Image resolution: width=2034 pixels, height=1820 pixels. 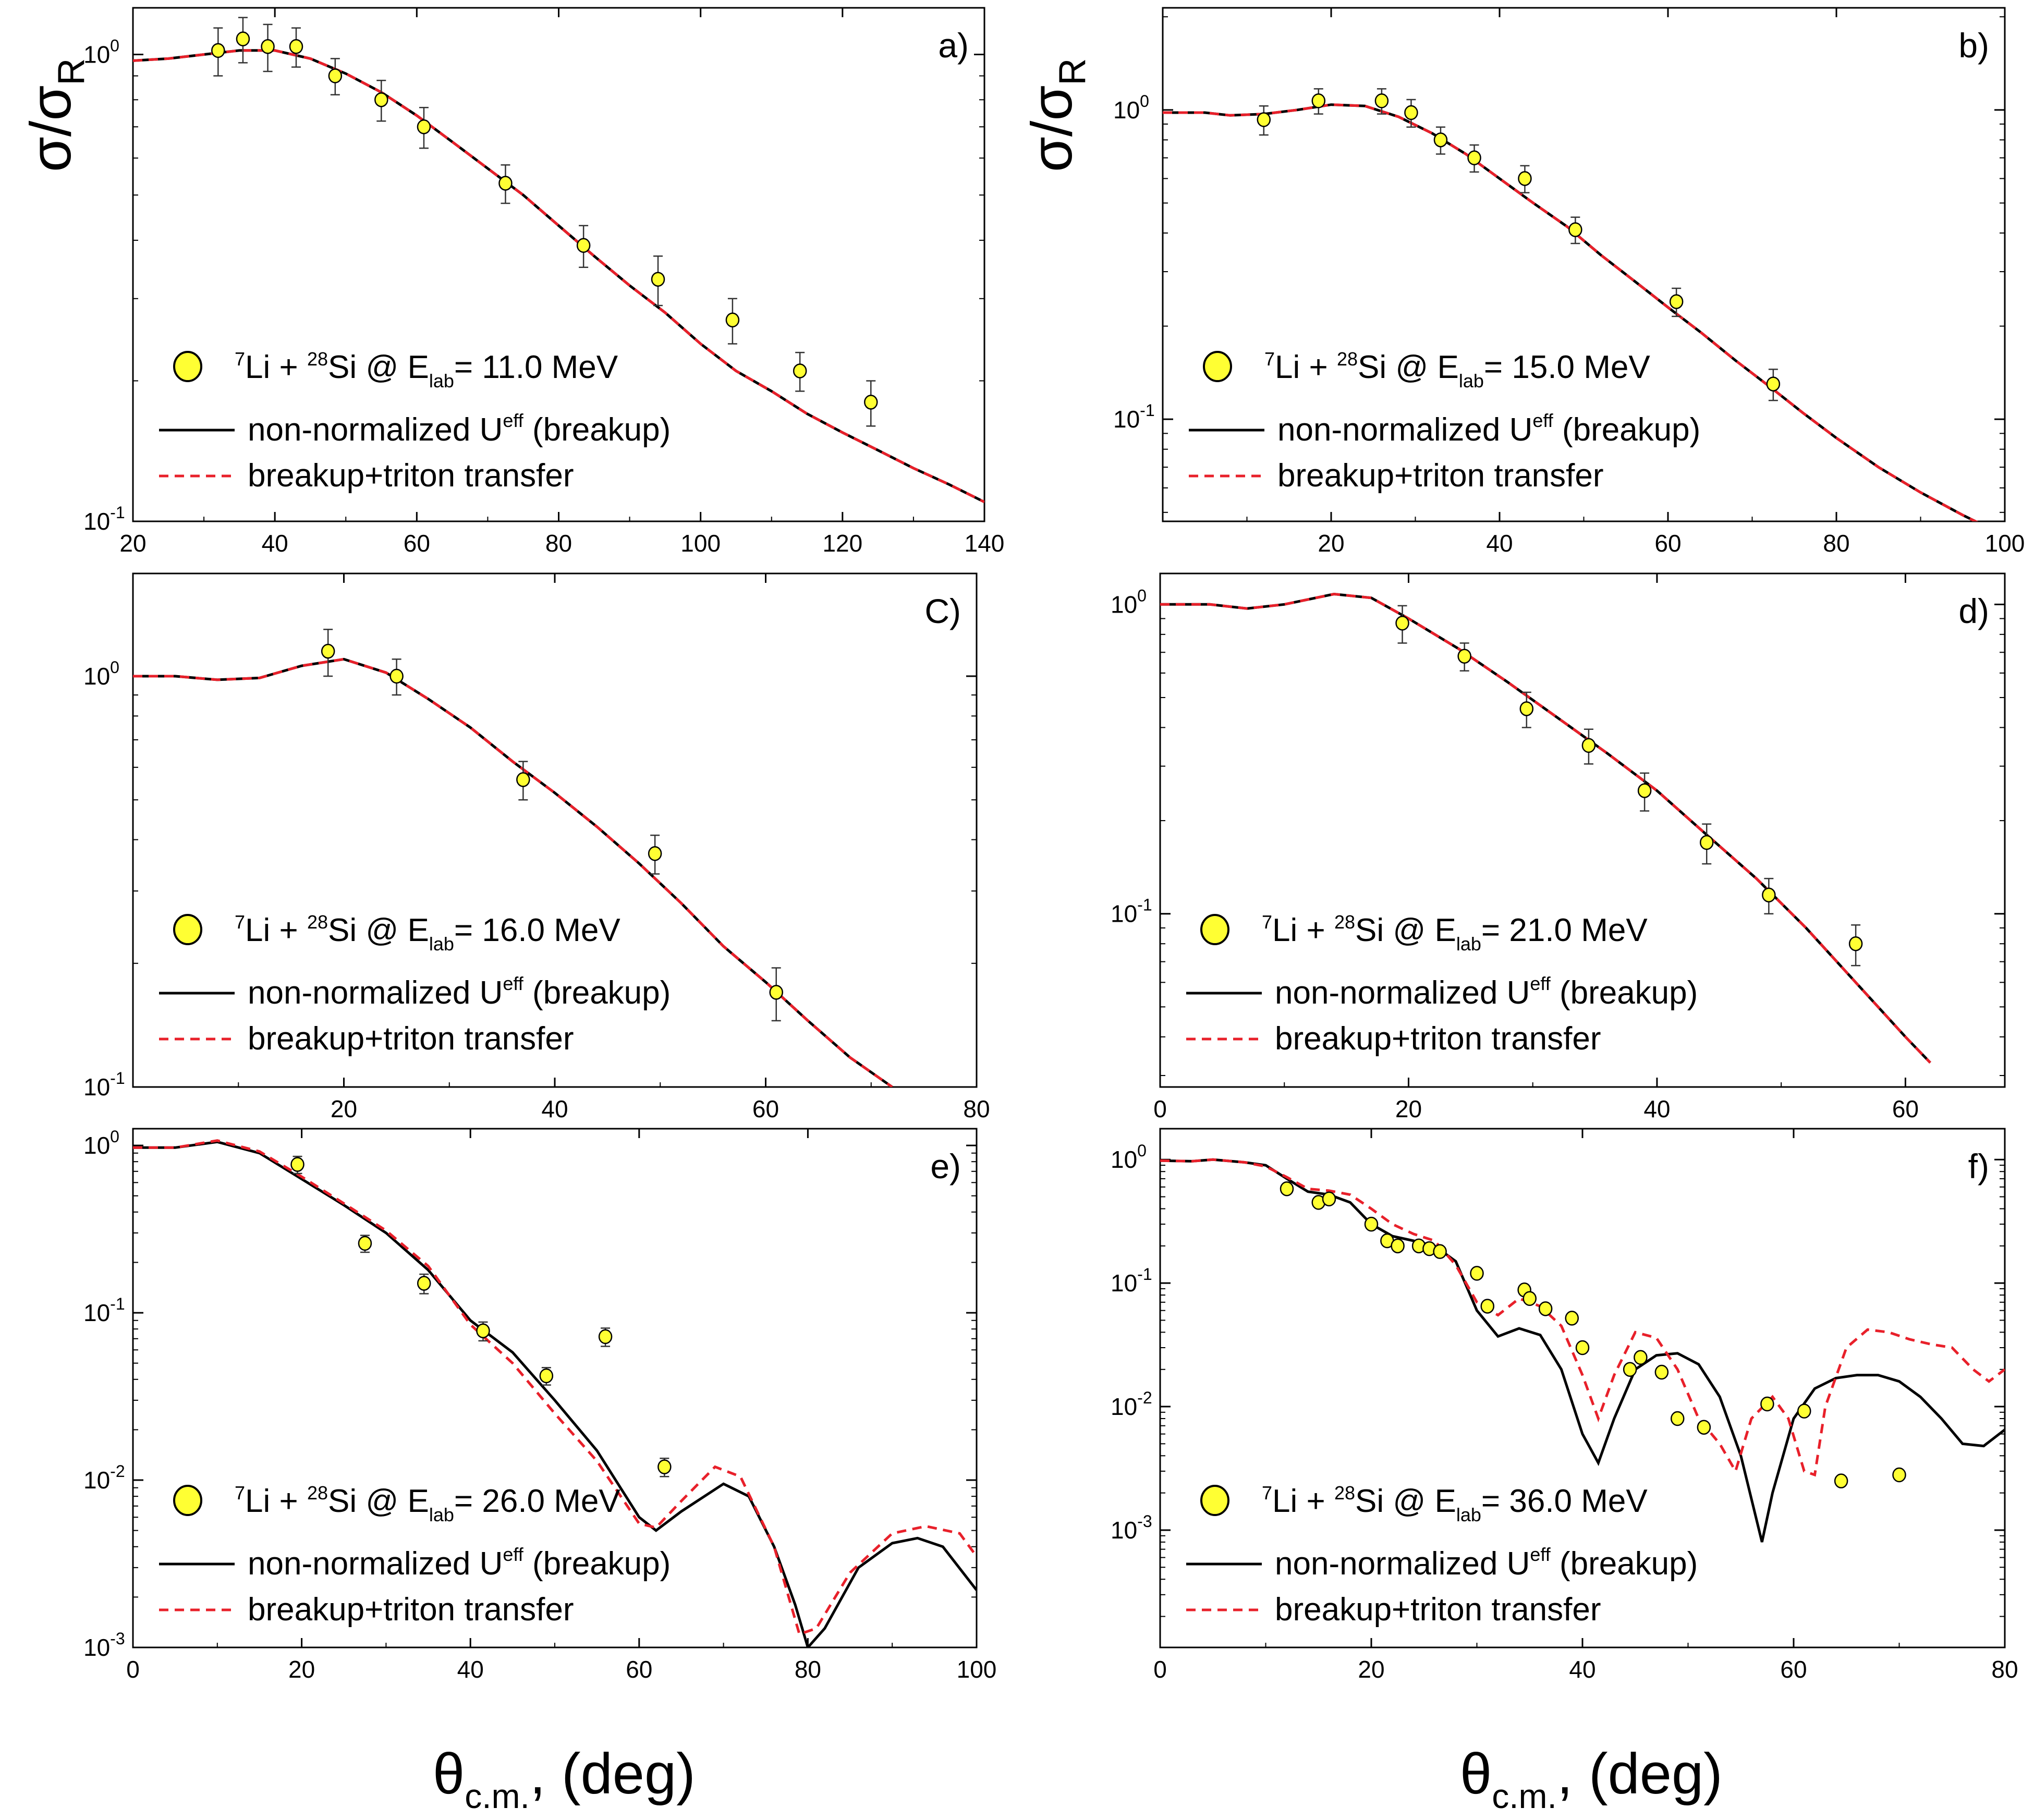 I want to click on panel-label: d), so click(x=1973, y=611).